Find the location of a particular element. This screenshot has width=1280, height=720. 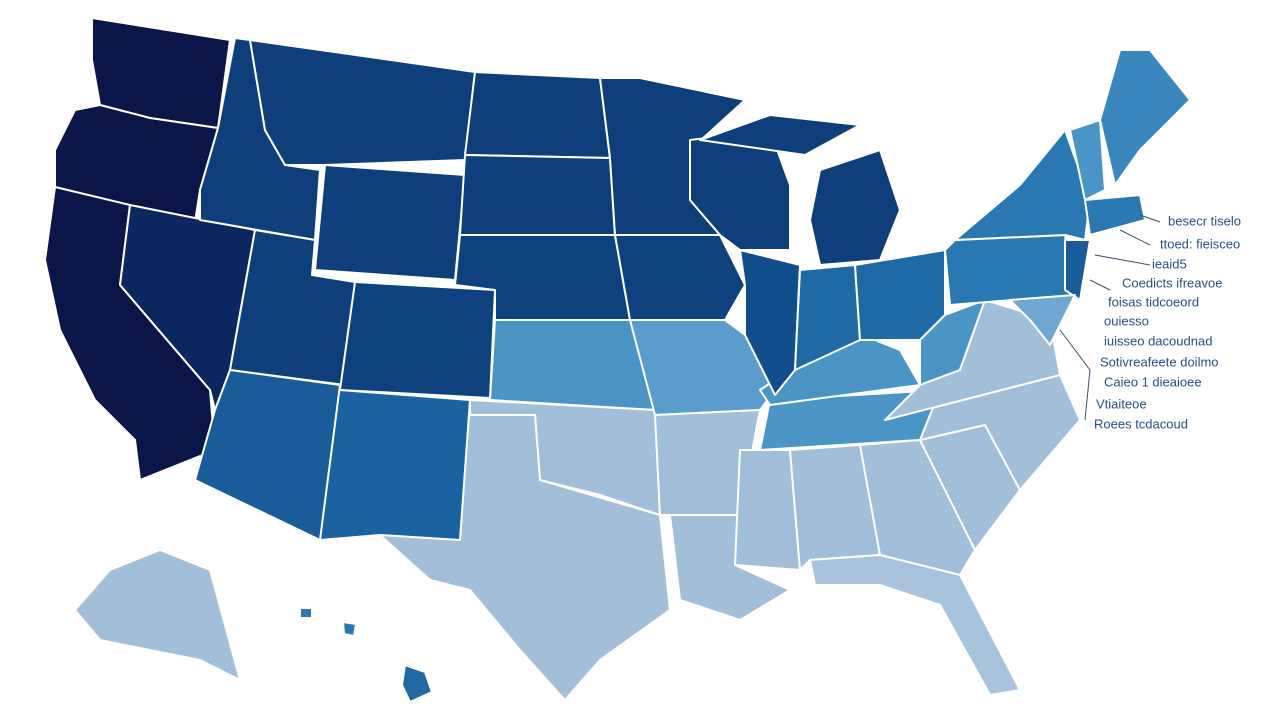

label: ouiesso is located at coordinates (1126, 320).